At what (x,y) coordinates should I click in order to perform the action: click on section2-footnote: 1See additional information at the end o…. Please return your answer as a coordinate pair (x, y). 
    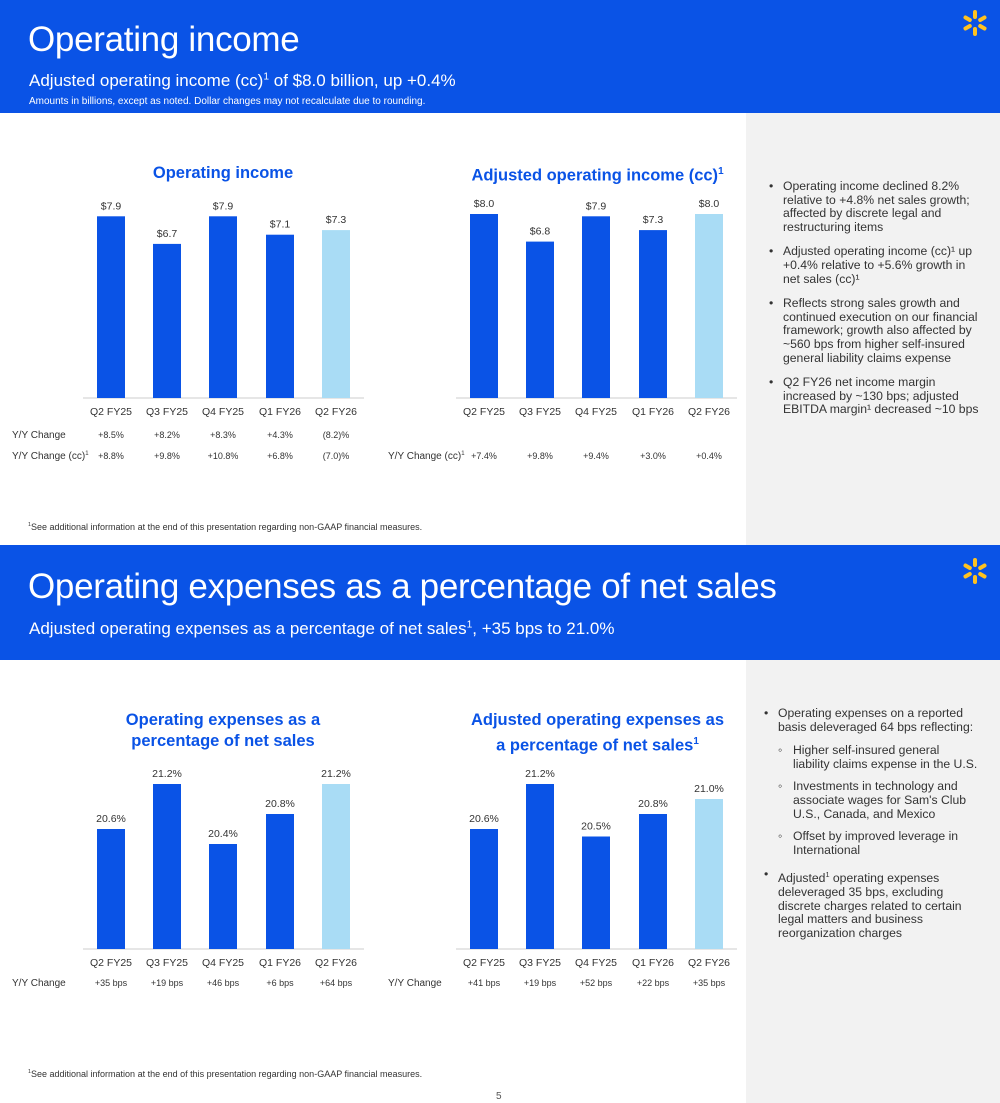
    Looking at the image, I should click on (225, 1074).